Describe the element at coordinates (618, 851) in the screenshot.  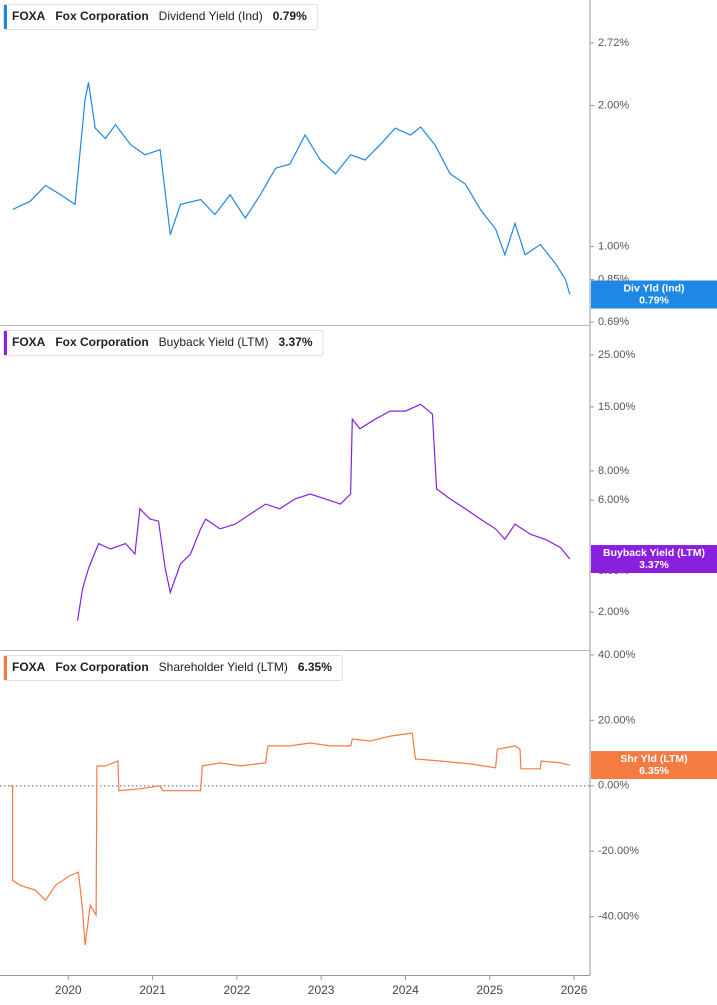
I see `y-tick-label: -20.00%` at that location.